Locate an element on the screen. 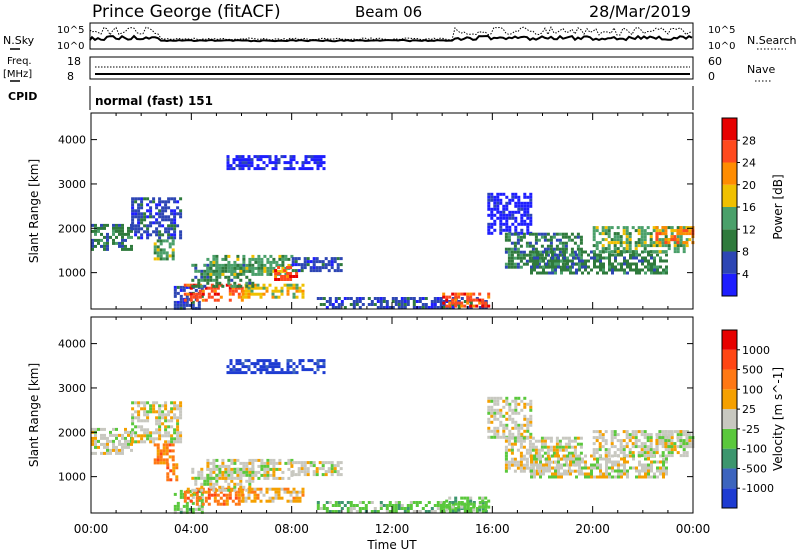  colorbar-label: Power [dB] is located at coordinates (778, 206).